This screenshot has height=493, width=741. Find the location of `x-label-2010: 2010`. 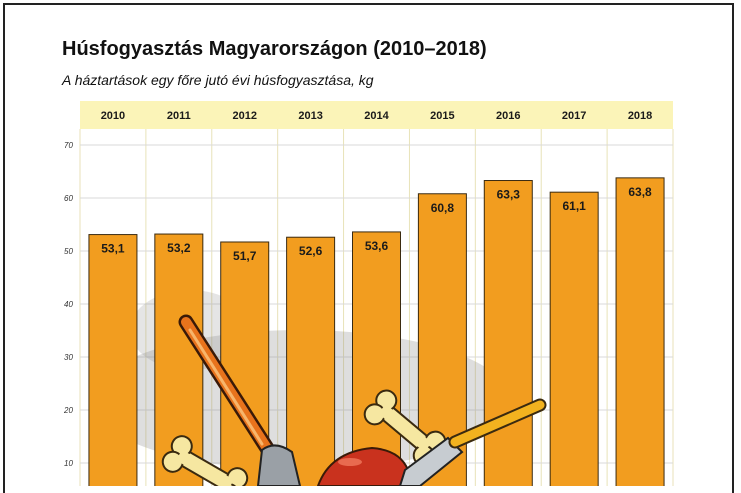

x-label-2010: 2010 is located at coordinates (113, 116).